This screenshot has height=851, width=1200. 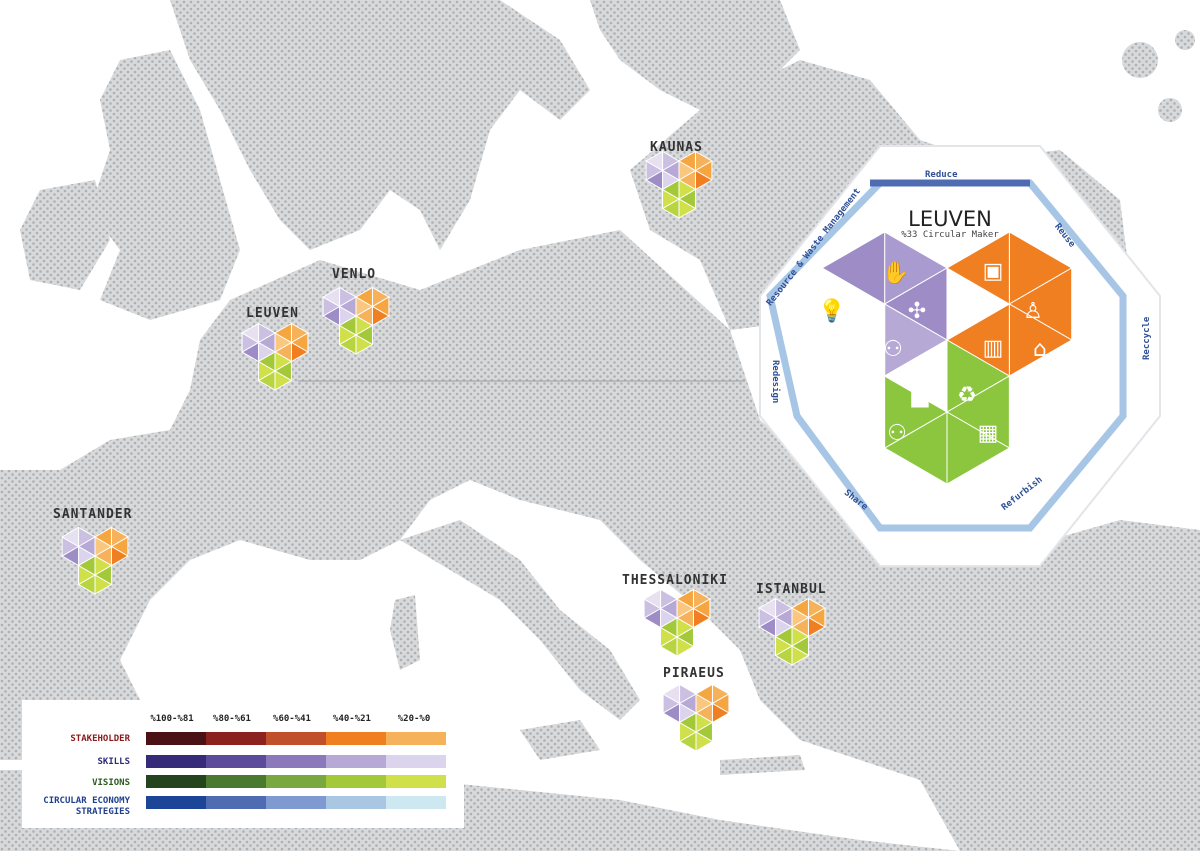 I want to click on city-label-venlo: VENLO, so click(x=354, y=274).